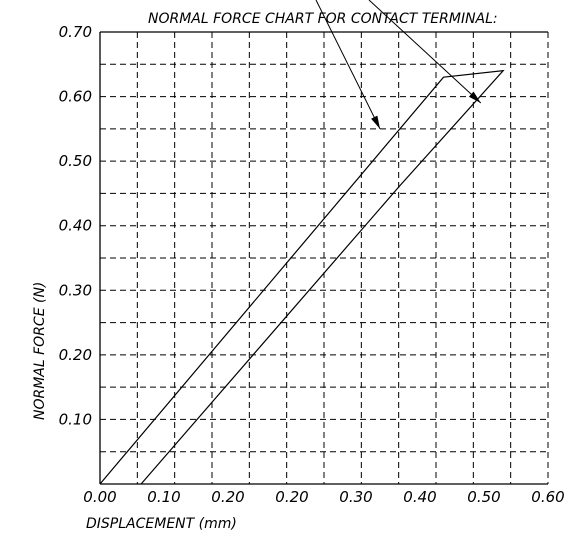 This screenshot has width=573, height=541. I want to click on y-tick-labels: 0.10 0.20 0.30 0.40 0.50 0.60 0.70, so click(75, 225).